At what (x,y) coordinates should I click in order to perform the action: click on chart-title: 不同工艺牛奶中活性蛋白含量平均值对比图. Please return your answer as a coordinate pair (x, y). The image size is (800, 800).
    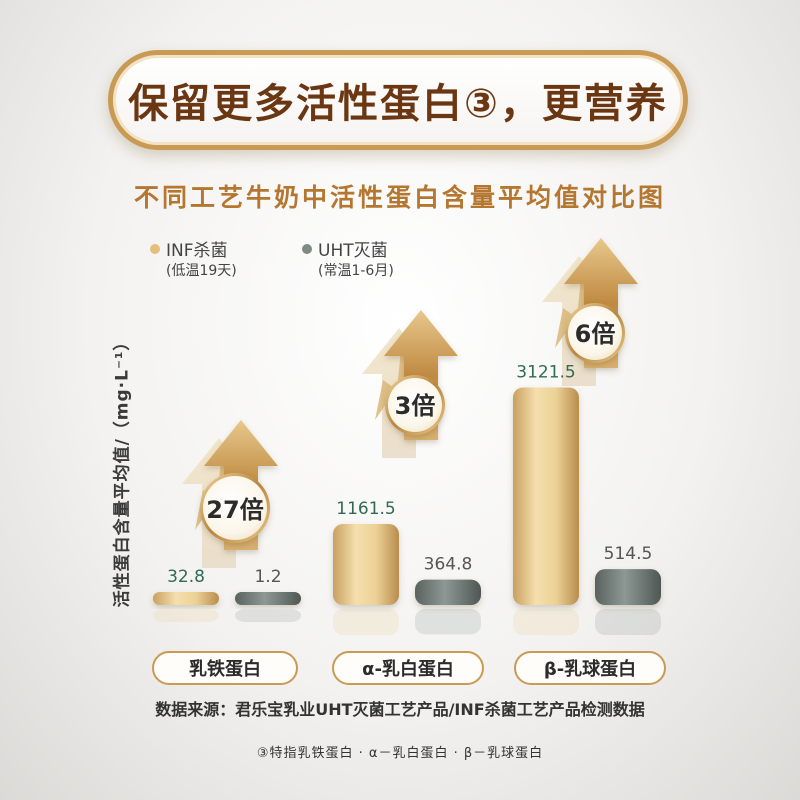
    Looking at the image, I should click on (399, 197).